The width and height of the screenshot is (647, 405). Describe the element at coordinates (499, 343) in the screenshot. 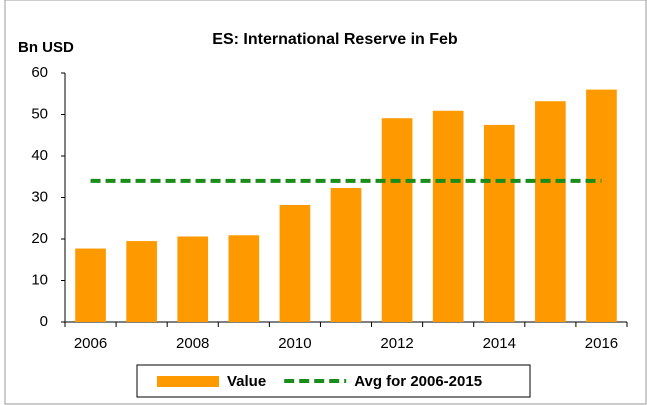

I see `x-tick-label: 2014` at that location.